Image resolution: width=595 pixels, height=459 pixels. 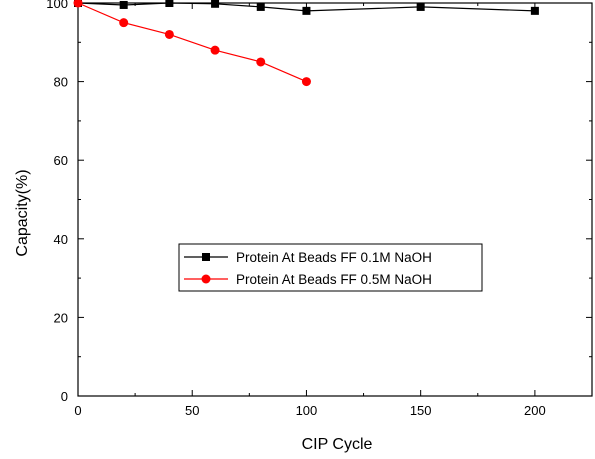 What do you see at coordinates (57, 5) in the screenshot?
I see `y-tick-label: 100` at bounding box center [57, 5].